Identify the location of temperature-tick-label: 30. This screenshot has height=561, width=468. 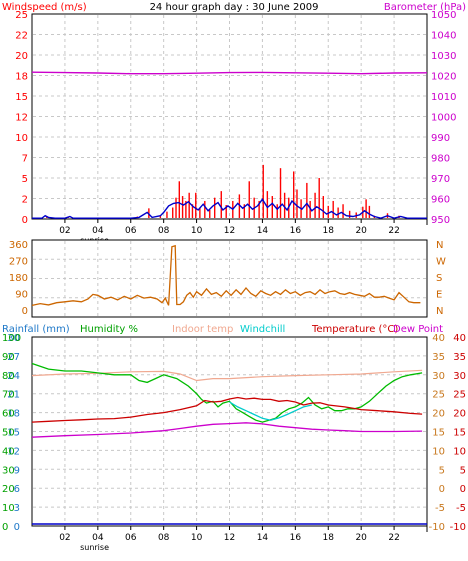
(459, 376).